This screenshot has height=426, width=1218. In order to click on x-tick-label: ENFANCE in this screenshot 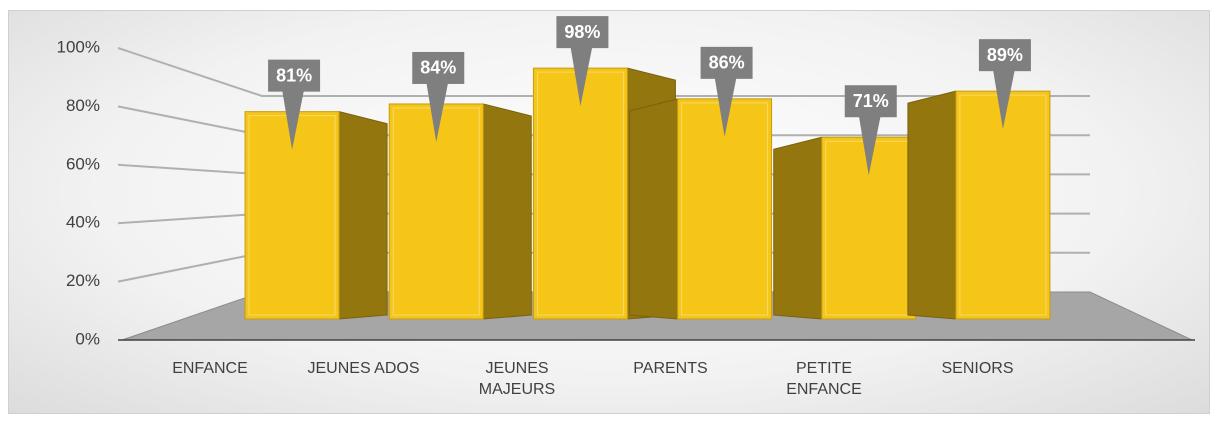, I will do `click(210, 368)`.